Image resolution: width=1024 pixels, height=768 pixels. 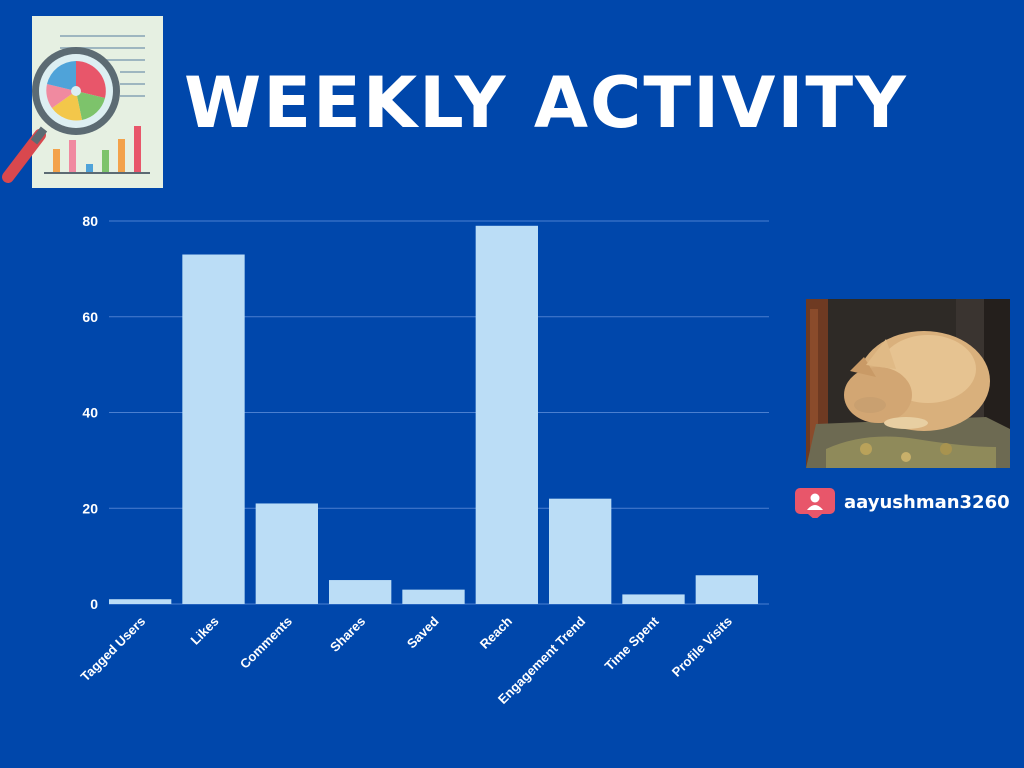 I want to click on x-tick-label: Tagged Users, so click(x=113, y=649).